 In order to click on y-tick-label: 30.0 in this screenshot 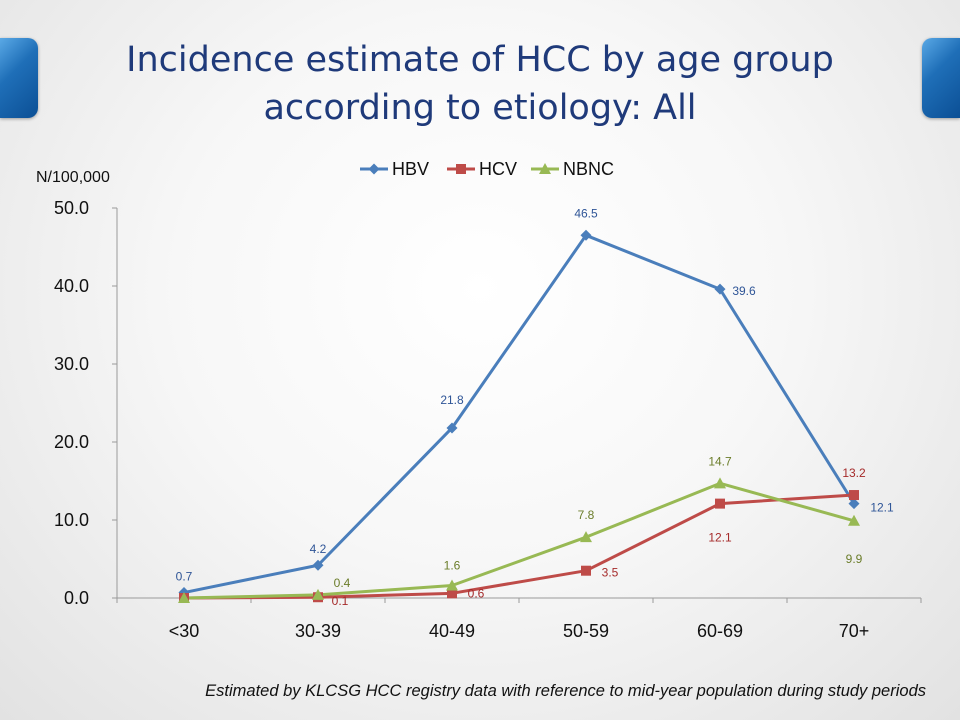, I will do `click(71, 364)`.